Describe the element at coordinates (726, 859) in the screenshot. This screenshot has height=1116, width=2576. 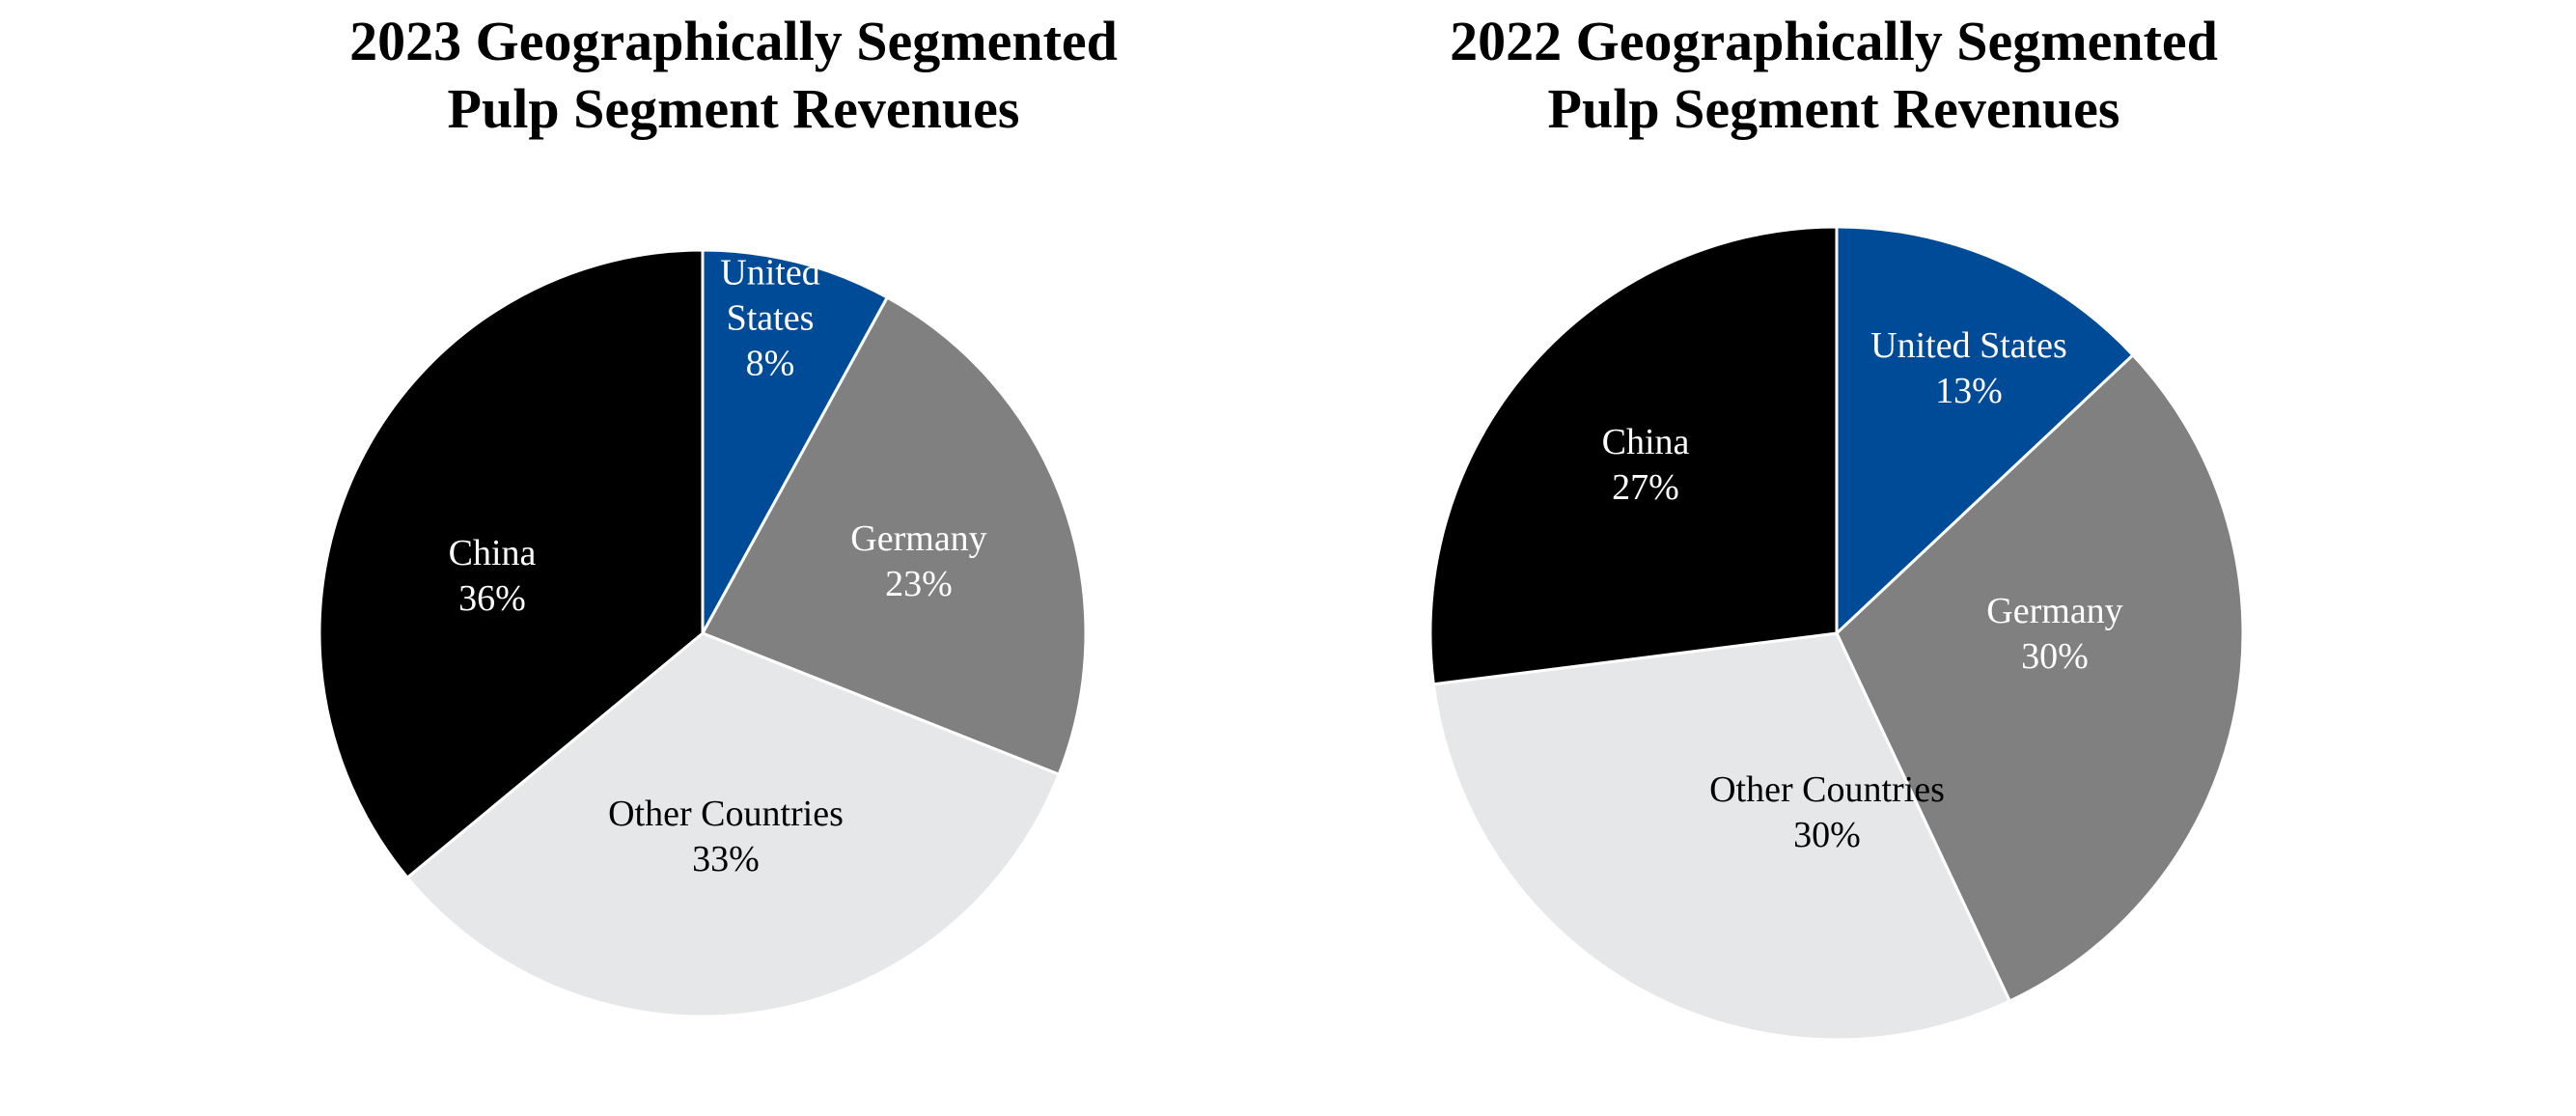
I see `slice-percent: 33%` at that location.